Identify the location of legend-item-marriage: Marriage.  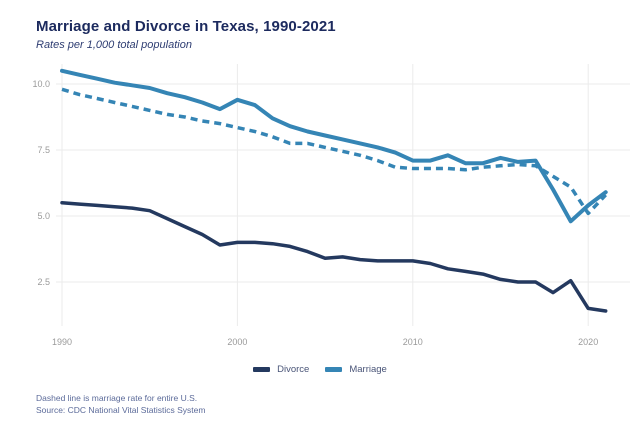
(356, 369).